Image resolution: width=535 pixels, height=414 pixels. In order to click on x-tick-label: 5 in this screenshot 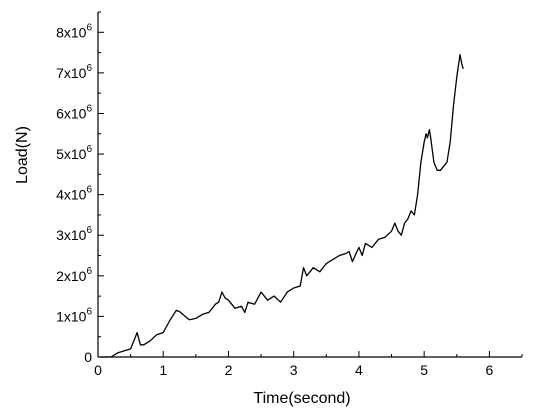, I will do `click(424, 370)`.